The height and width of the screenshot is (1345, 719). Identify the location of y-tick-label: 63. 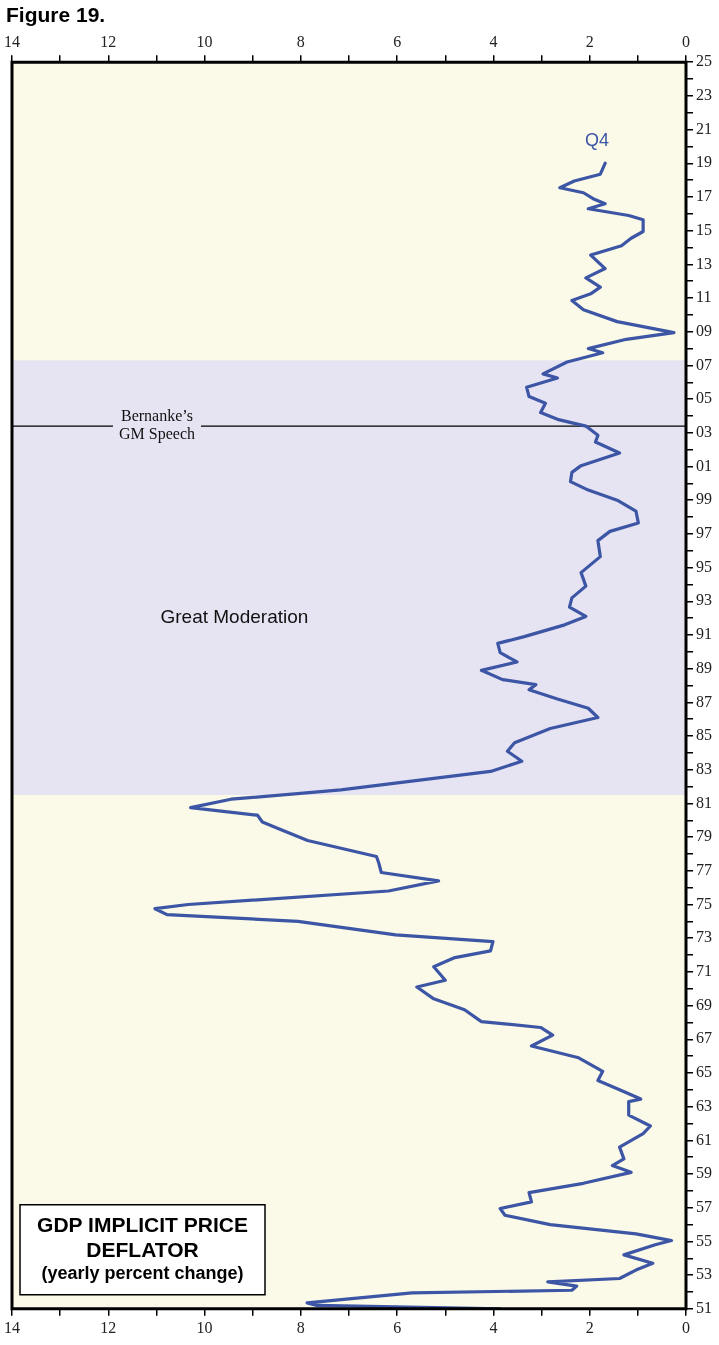
(704, 1105).